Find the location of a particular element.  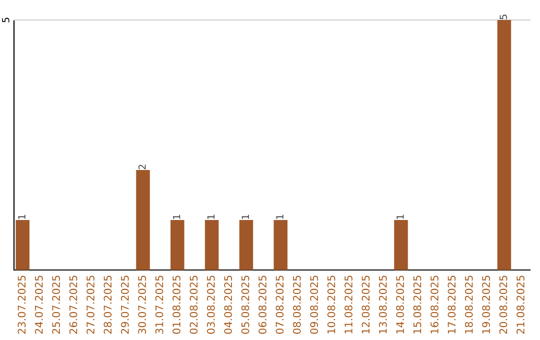

x-tick-label: 20.08.2025 is located at coordinates (503, 305).